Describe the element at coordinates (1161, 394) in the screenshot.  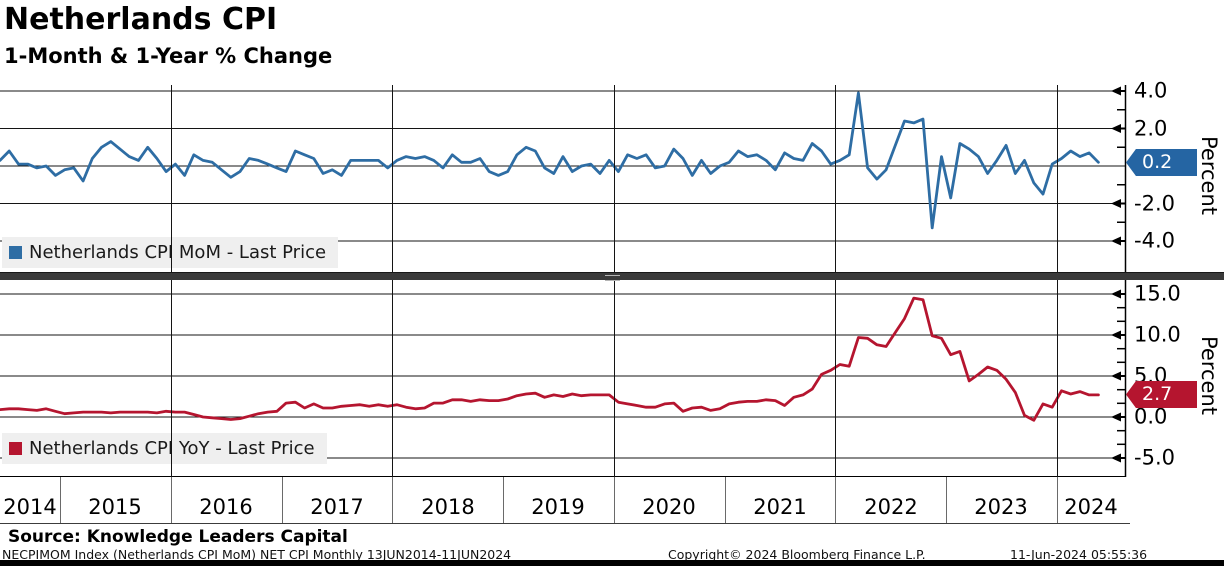
I see `last-price-badge-yoy: 2.7` at that location.